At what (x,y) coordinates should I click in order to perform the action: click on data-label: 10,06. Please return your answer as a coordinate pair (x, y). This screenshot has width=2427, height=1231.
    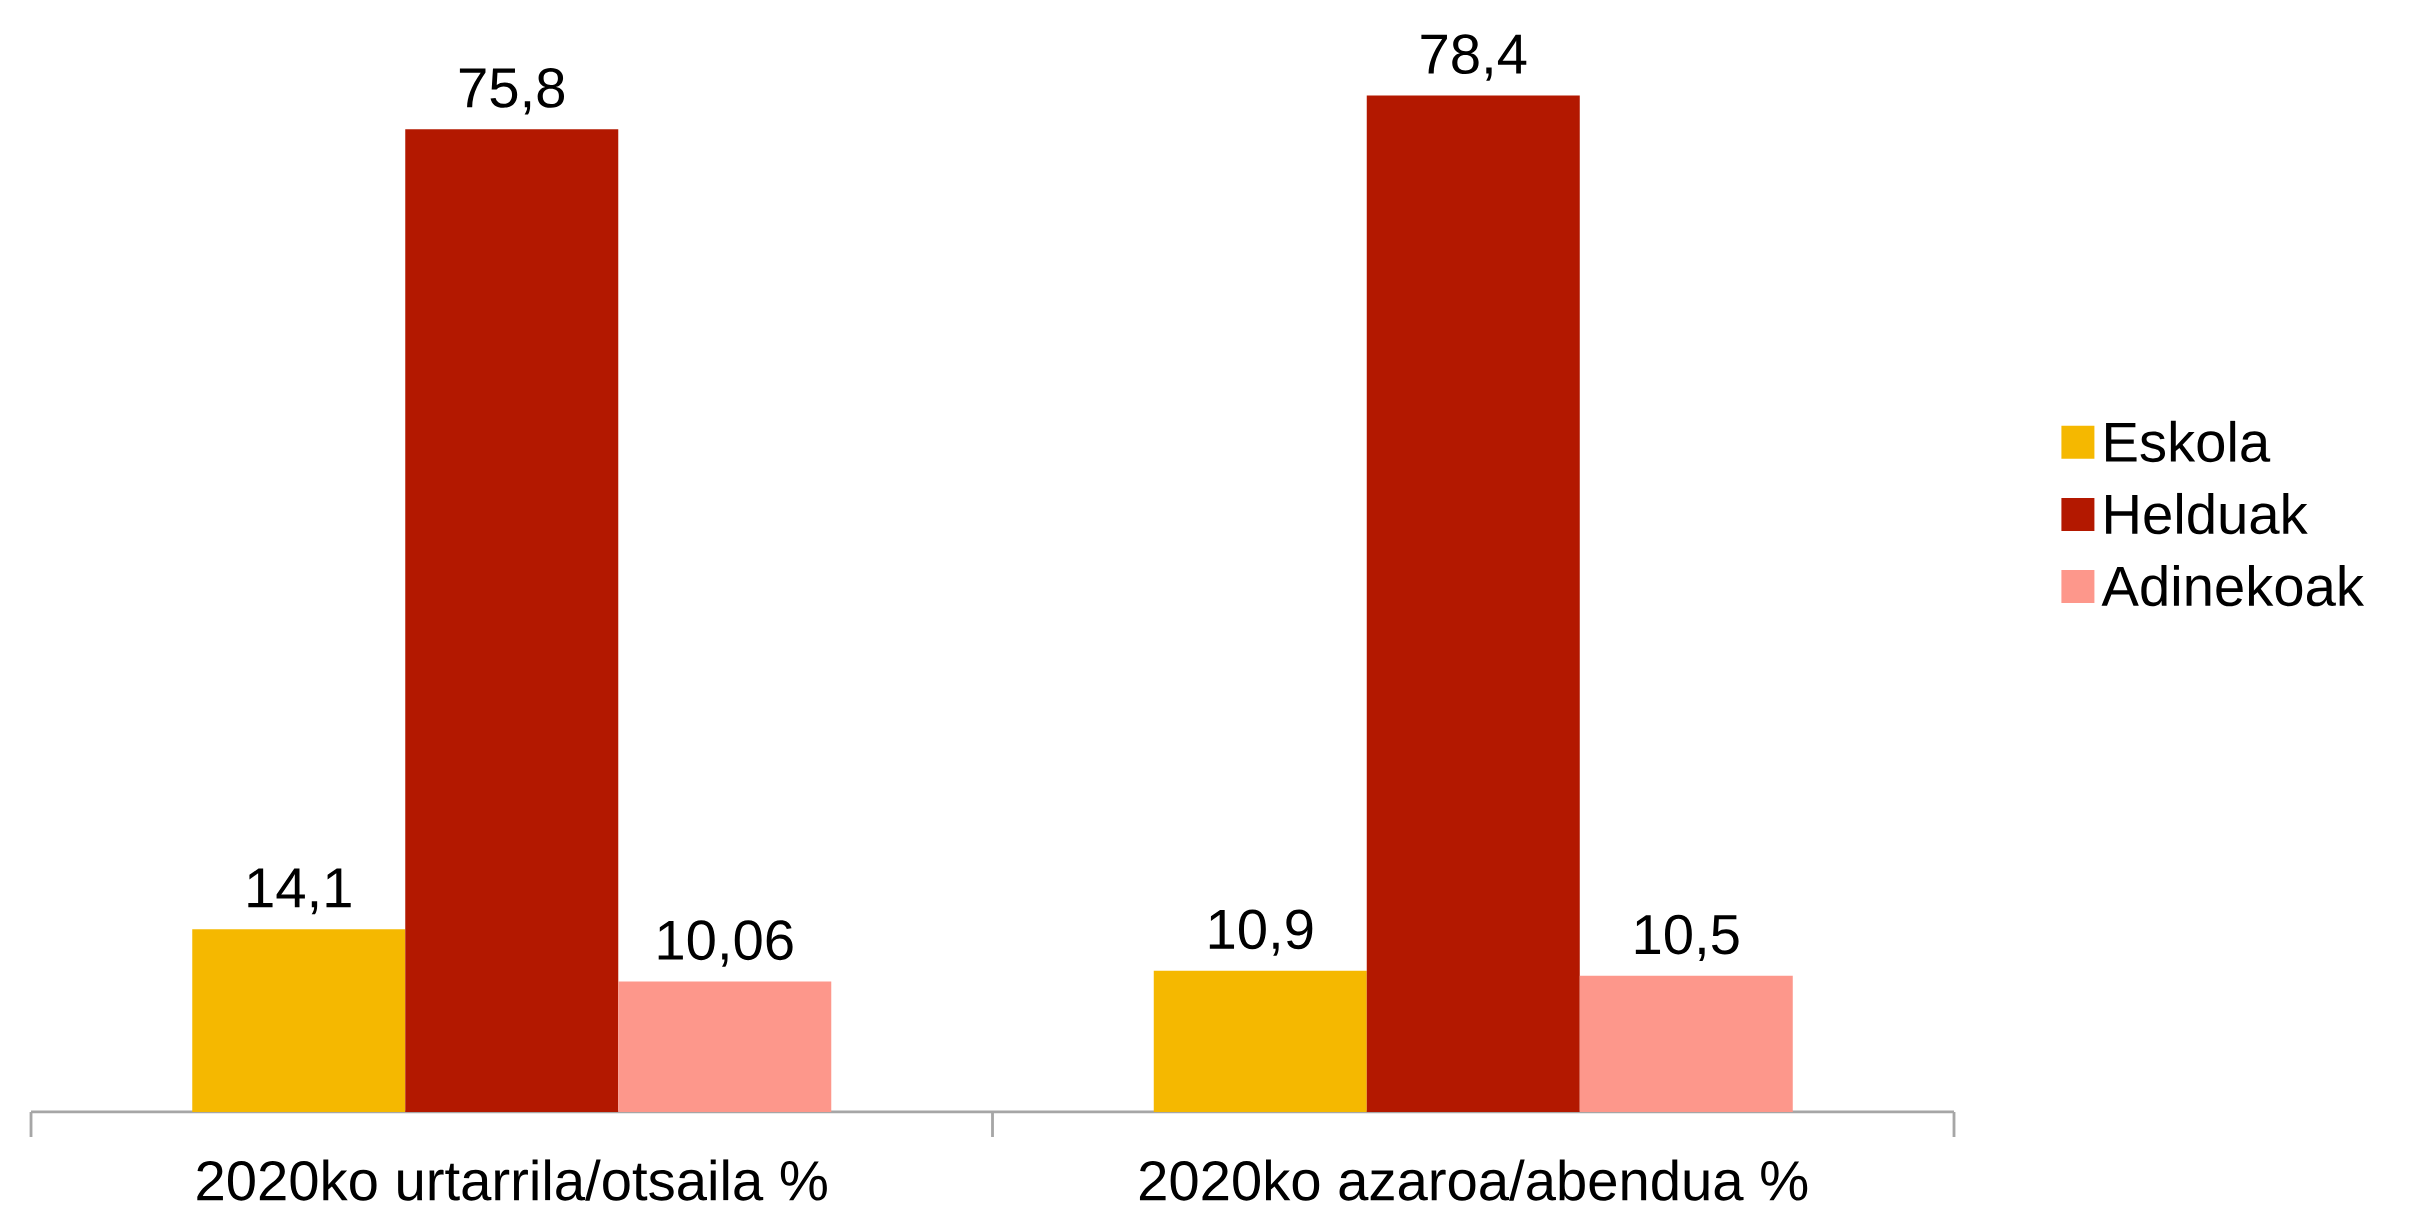
    Looking at the image, I should click on (725, 943).